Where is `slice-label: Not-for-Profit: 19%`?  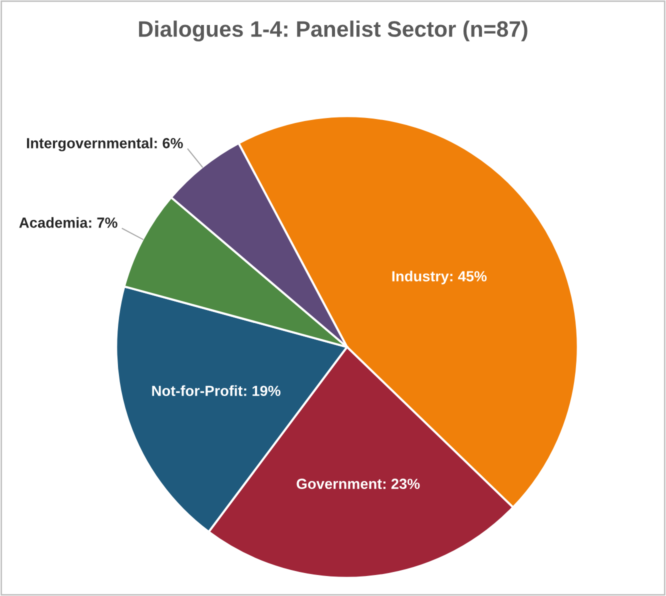 slice-label: Not-for-Profit: 19% is located at coordinates (216, 390).